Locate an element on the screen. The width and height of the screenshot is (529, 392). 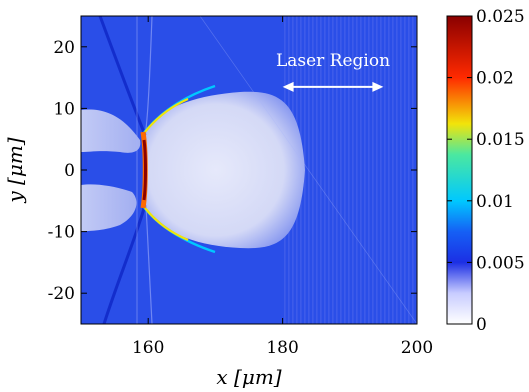
colorbar-tick-label-0: 0 is located at coordinates (481, 325).